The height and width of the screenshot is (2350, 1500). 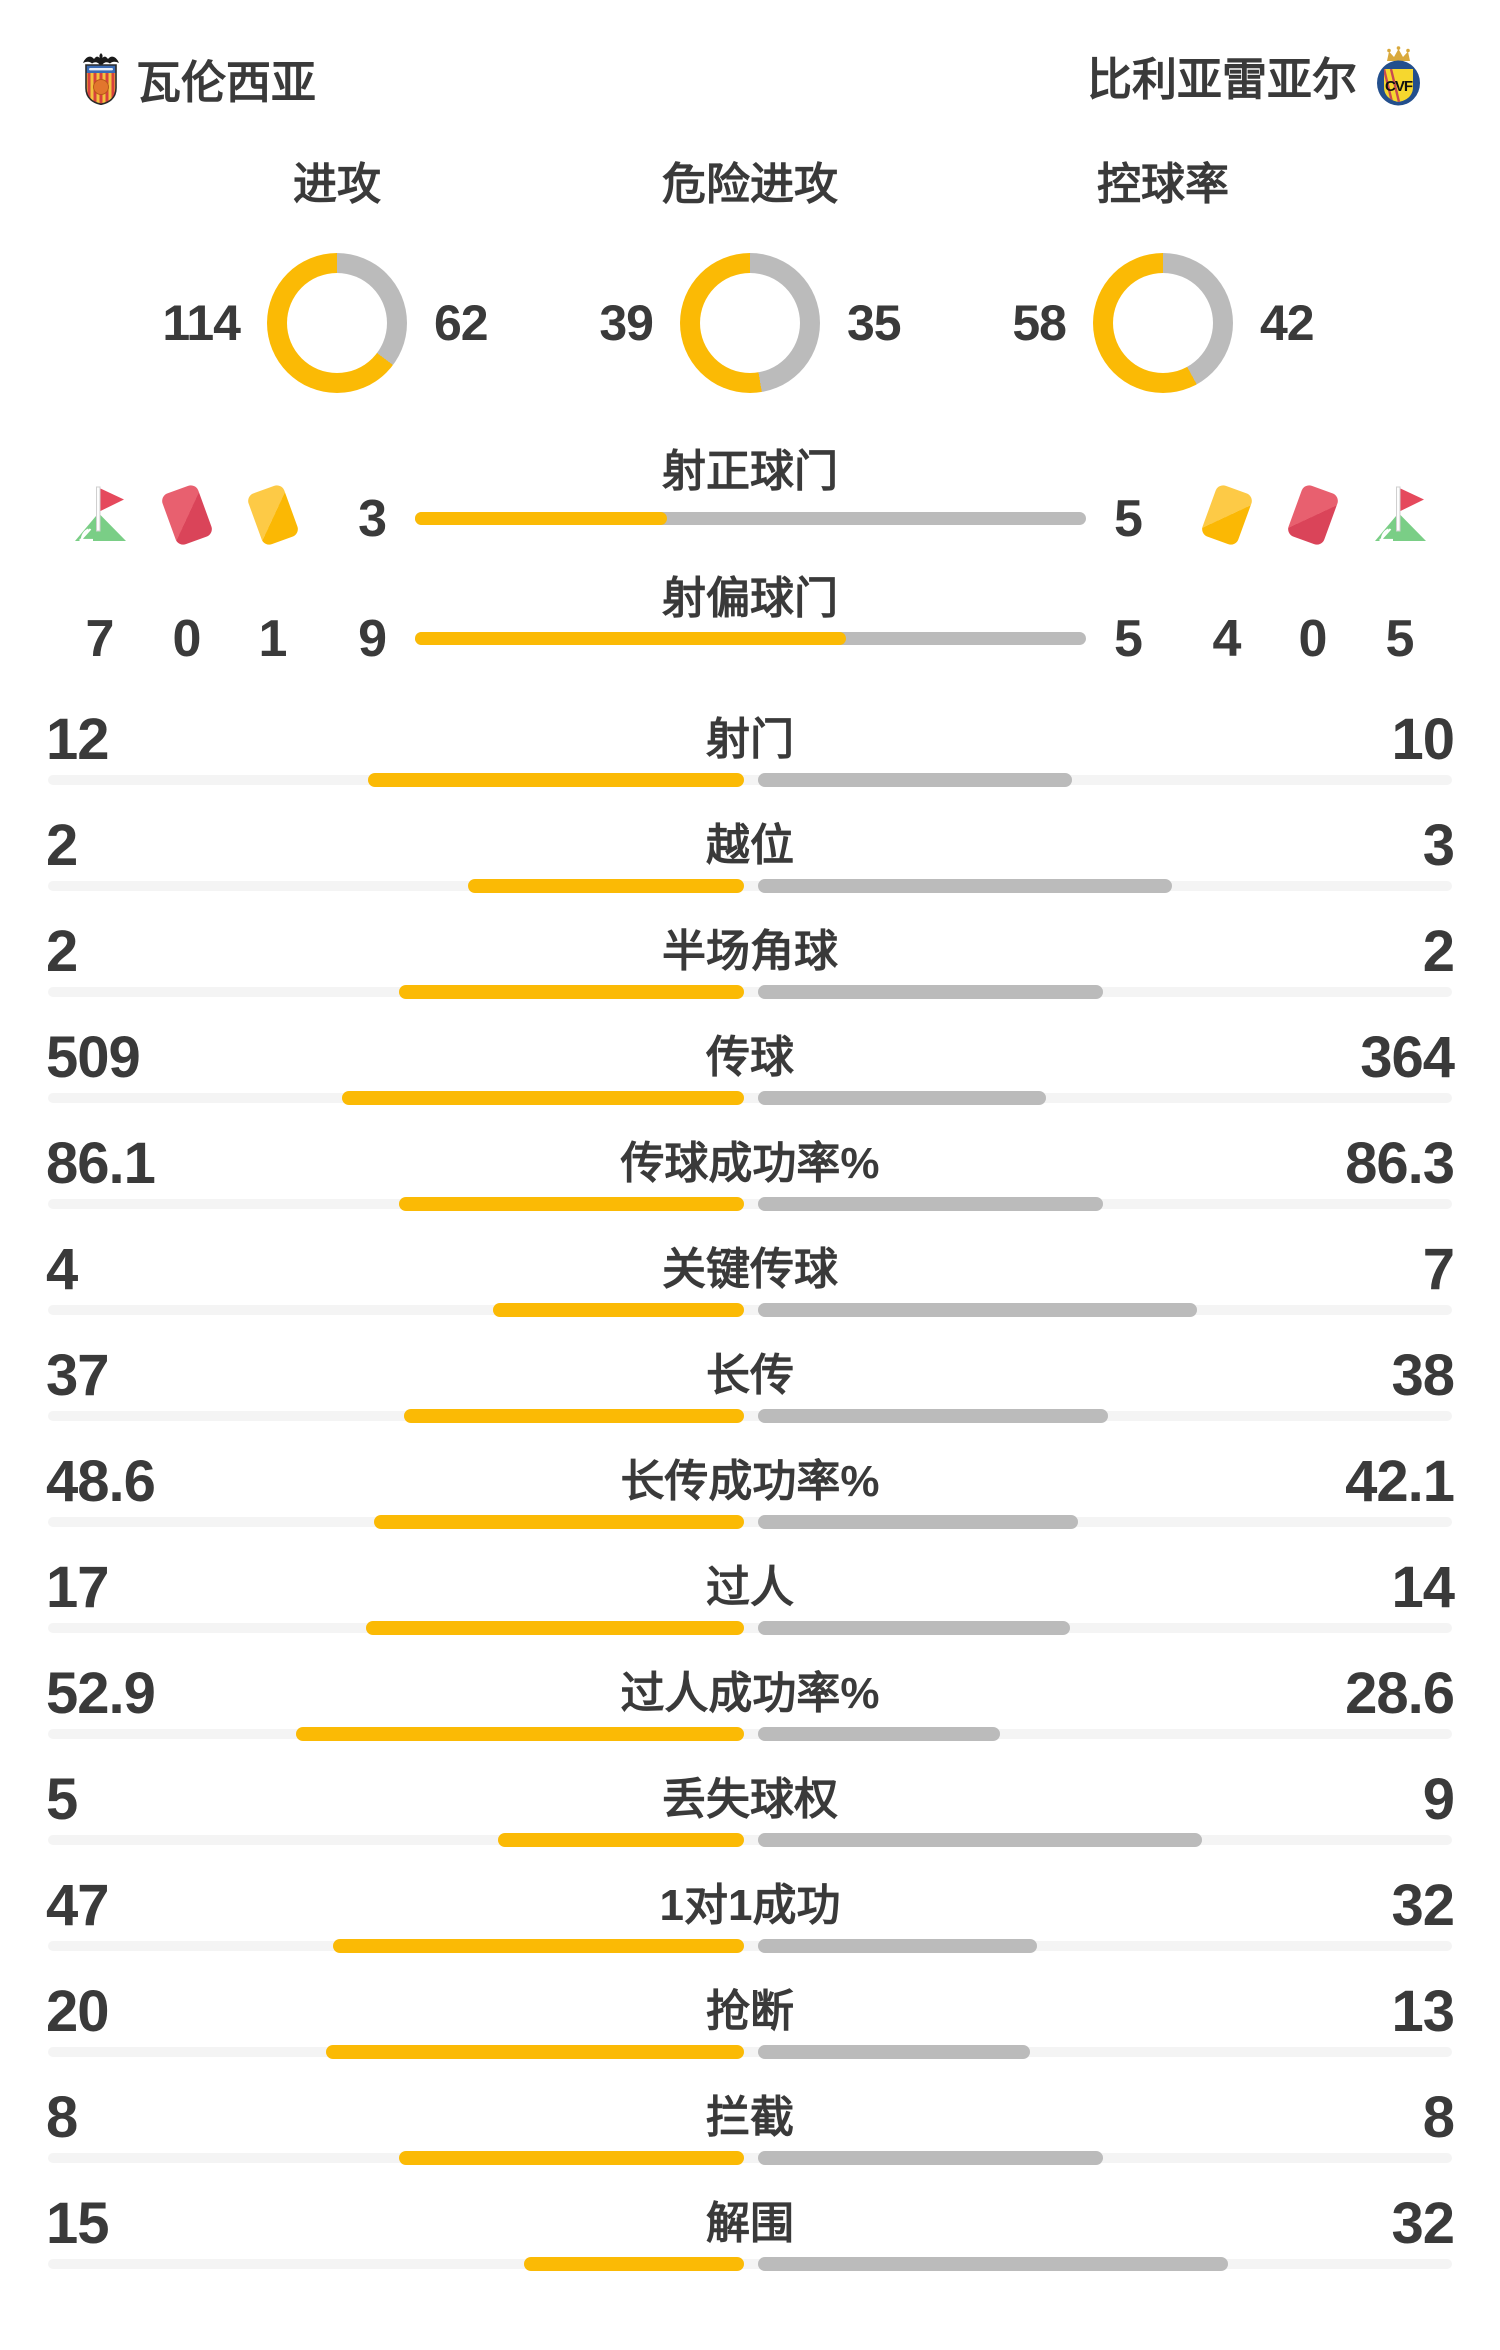 What do you see at coordinates (1423, 2011) in the screenshot?
I see `stat-away-value: 13` at bounding box center [1423, 2011].